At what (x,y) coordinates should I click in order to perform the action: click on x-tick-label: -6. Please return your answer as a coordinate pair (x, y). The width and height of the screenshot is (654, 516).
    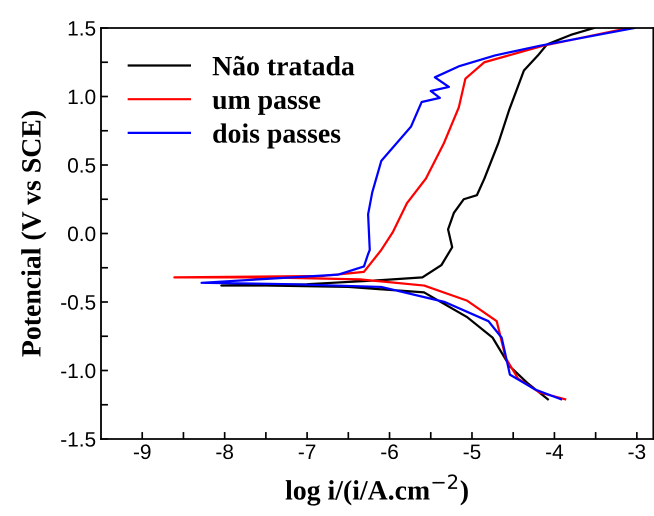
    Looking at the image, I should click on (389, 452).